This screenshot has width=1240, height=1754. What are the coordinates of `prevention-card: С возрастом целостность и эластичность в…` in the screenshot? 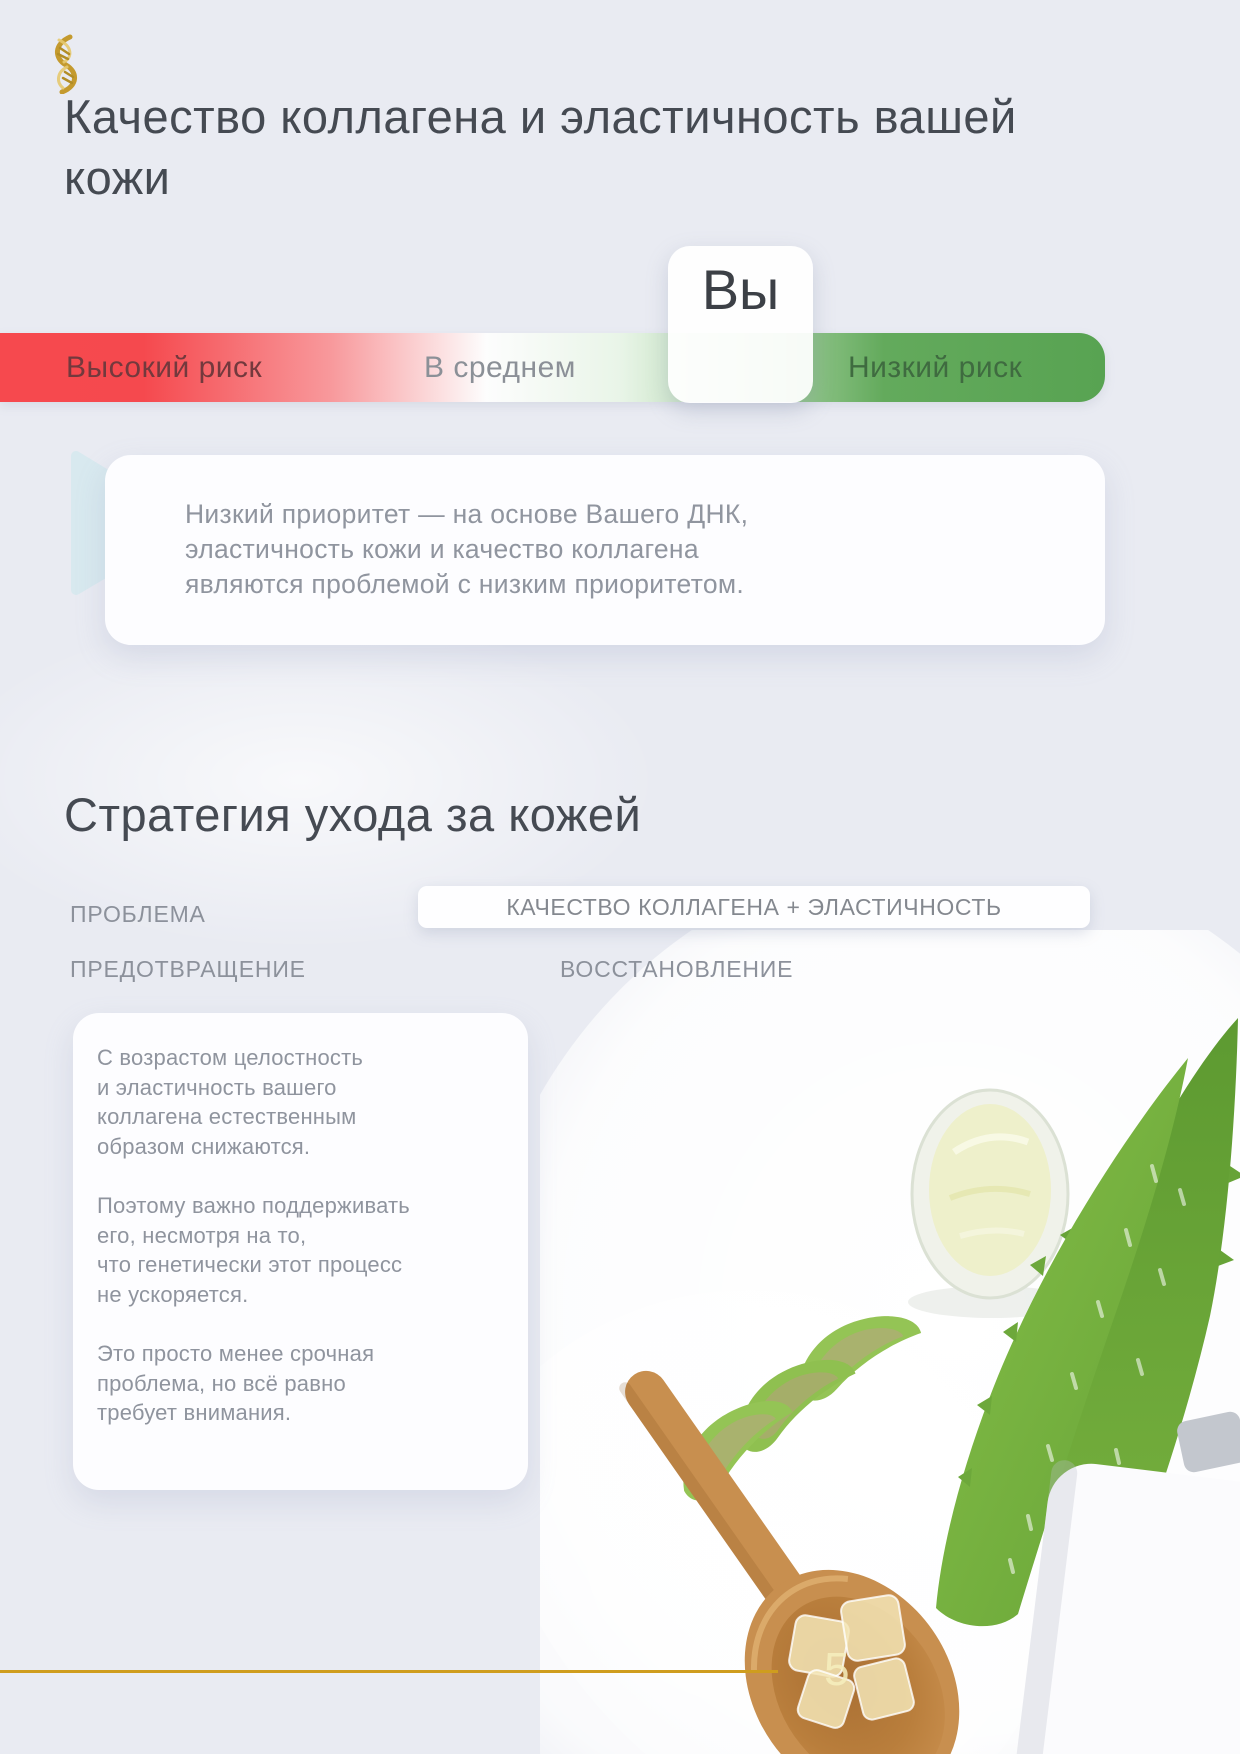 It's located at (300, 1251).